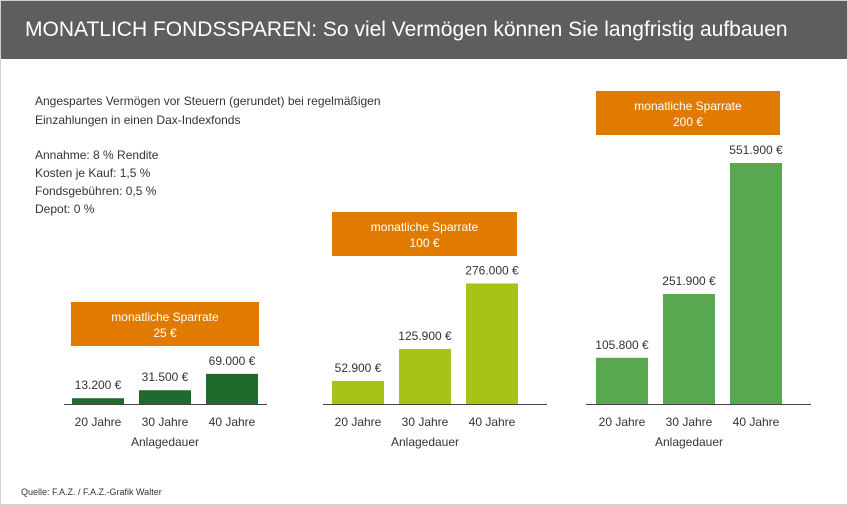  I want to click on assumption-item: Annahme: 8 % Rendite, so click(97, 155).